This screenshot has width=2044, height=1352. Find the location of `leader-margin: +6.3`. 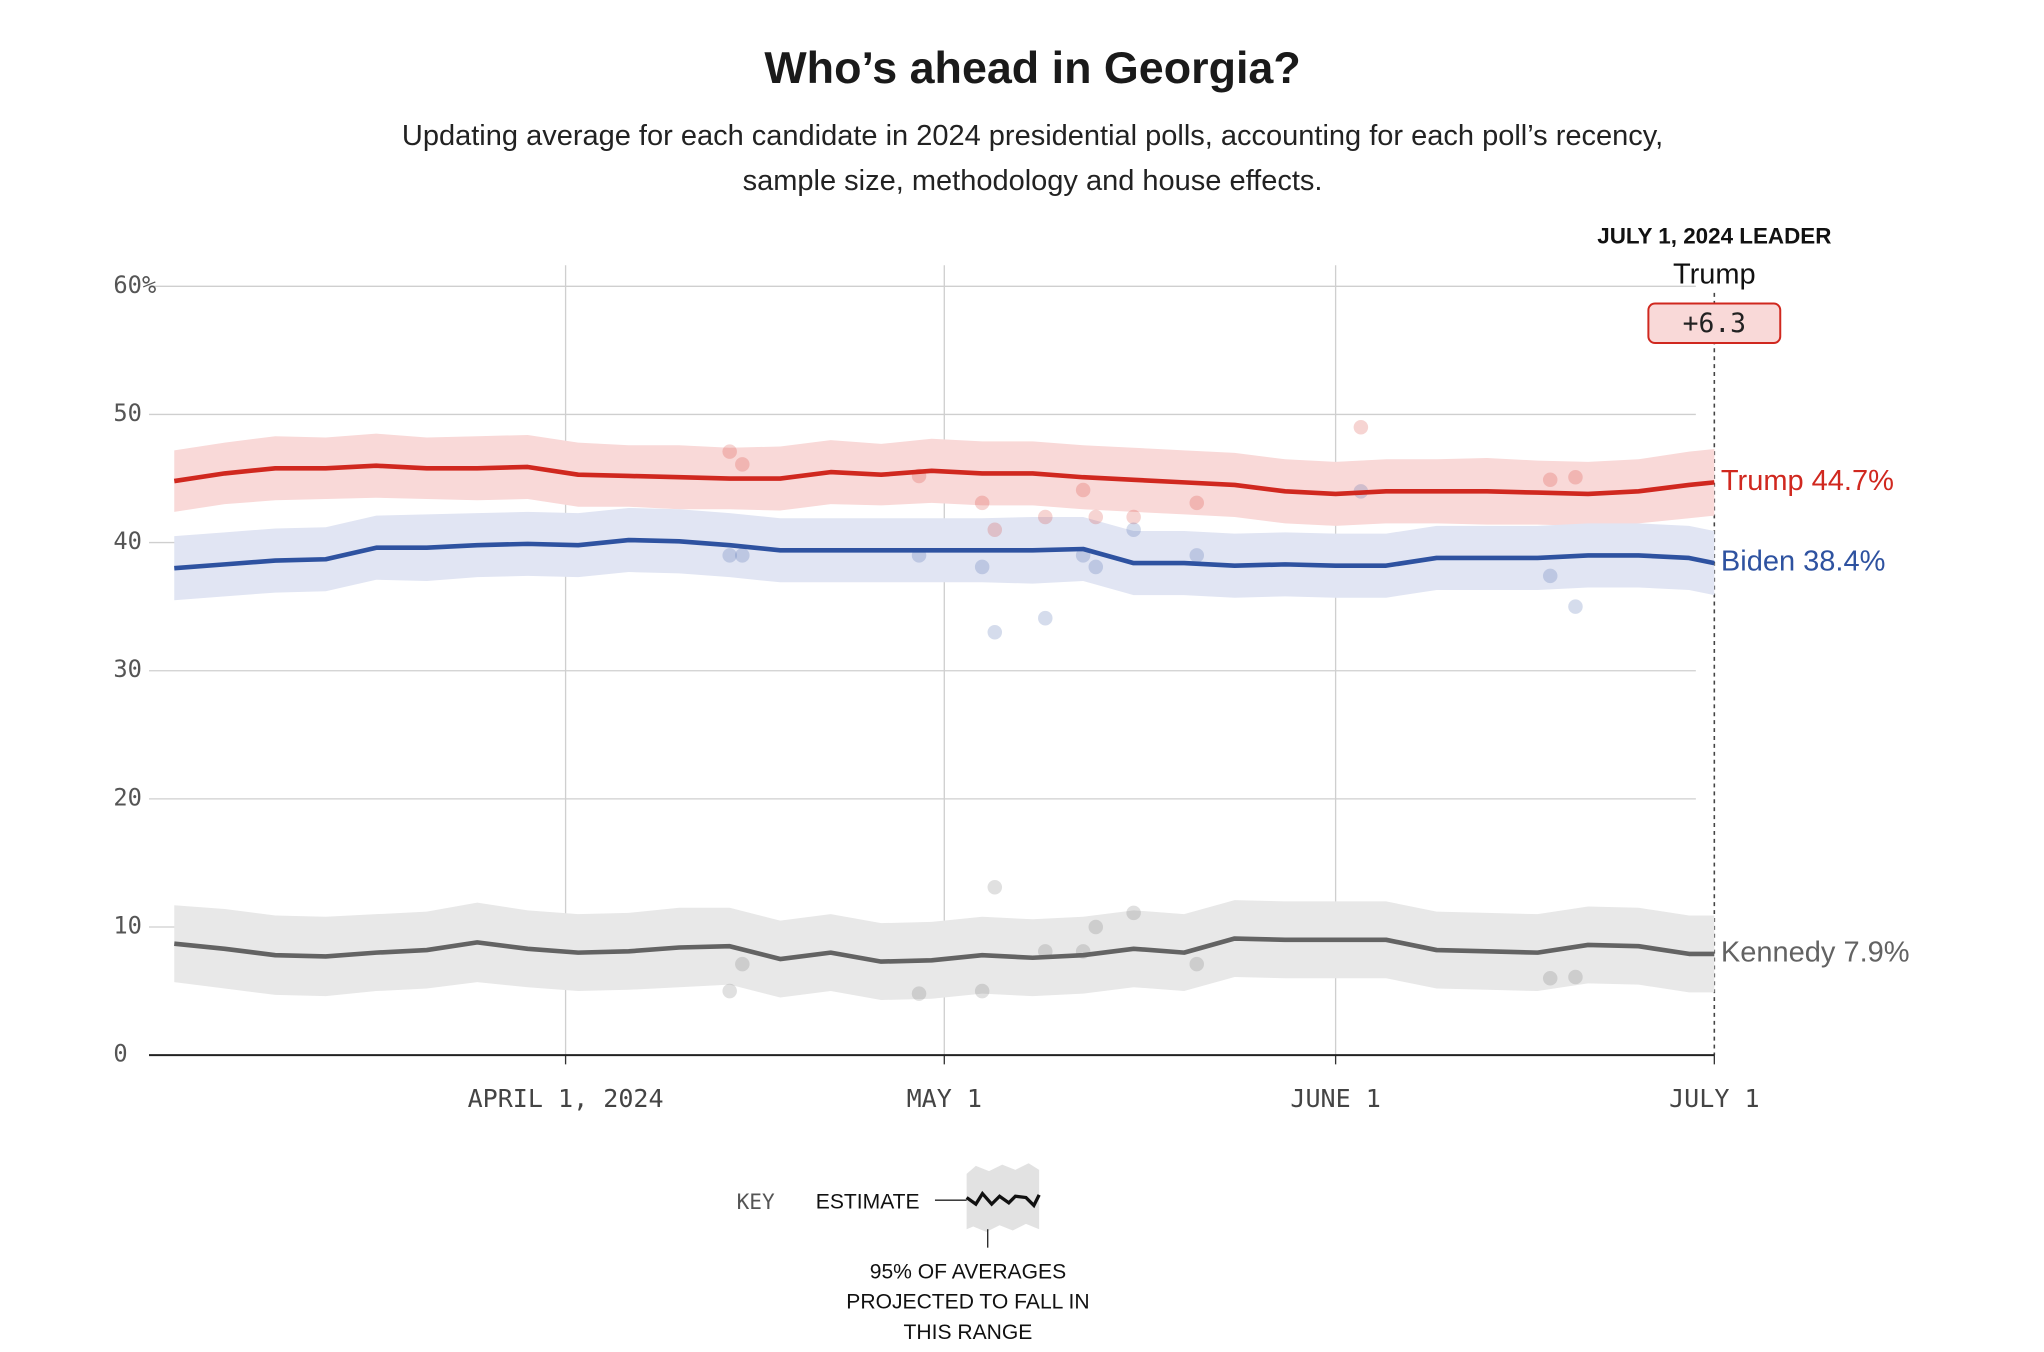

leader-margin: +6.3 is located at coordinates (1714, 324).